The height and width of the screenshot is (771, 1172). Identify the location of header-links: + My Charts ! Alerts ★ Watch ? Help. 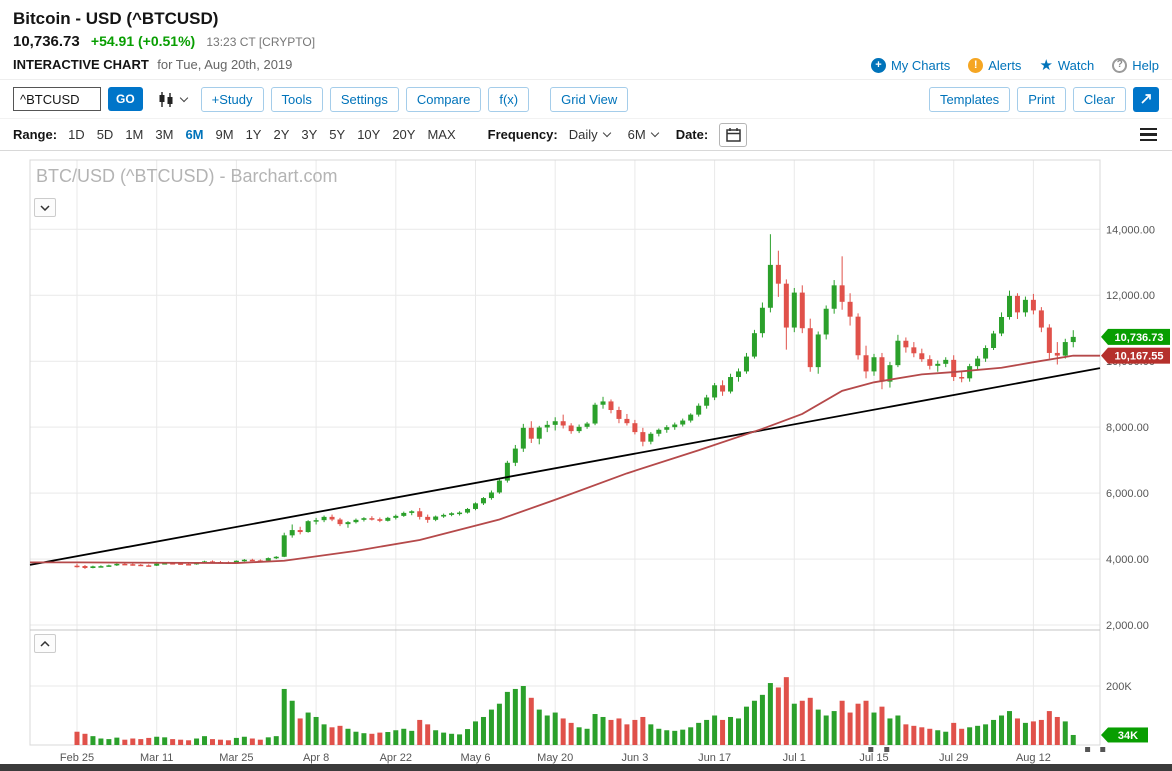
(1014, 65).